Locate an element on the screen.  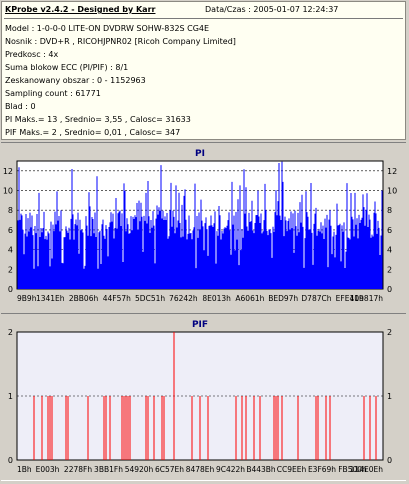
x-tick-label: 1341Eh is located at coordinates (50, 298).